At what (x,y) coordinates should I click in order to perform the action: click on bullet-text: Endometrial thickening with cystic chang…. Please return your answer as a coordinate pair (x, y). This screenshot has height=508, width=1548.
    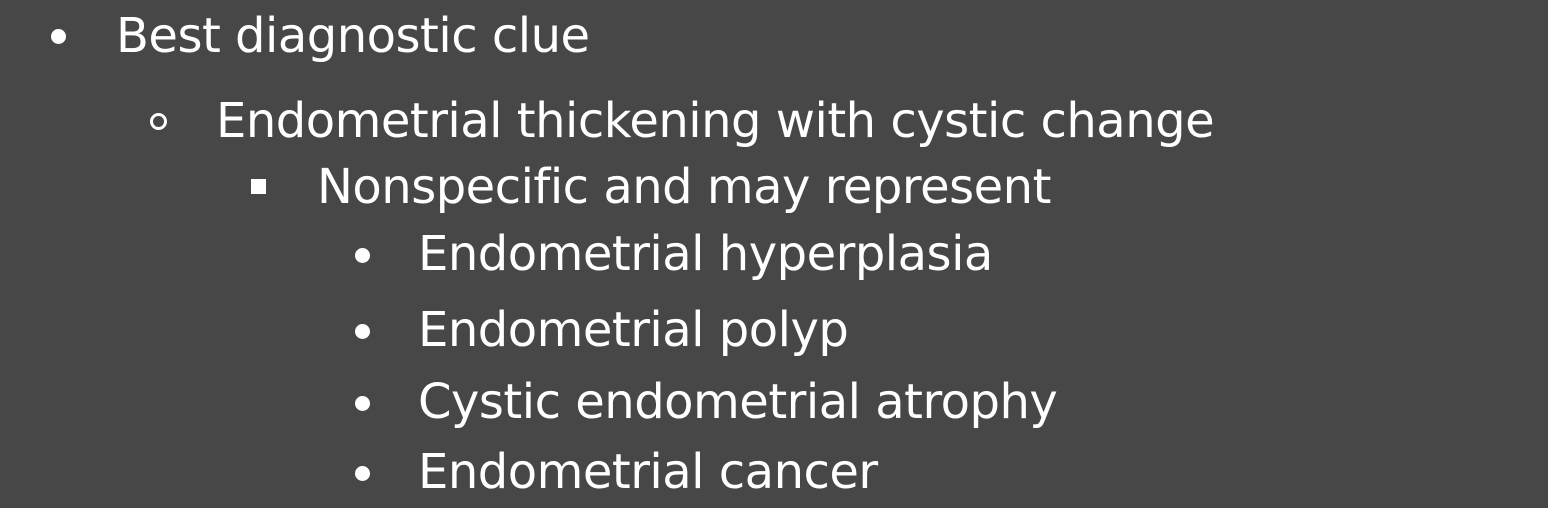
    Looking at the image, I should click on (715, 121).